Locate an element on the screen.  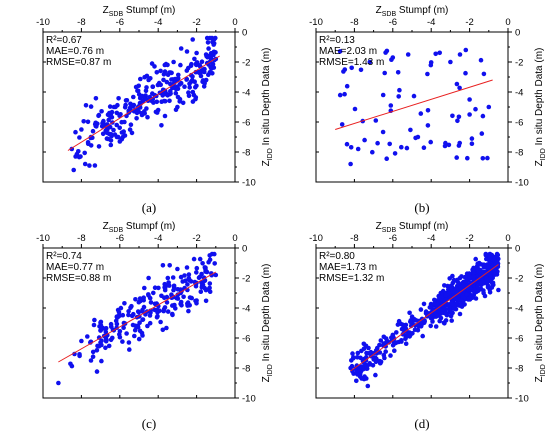
panel-label: (d) is located at coordinates (421, 423).